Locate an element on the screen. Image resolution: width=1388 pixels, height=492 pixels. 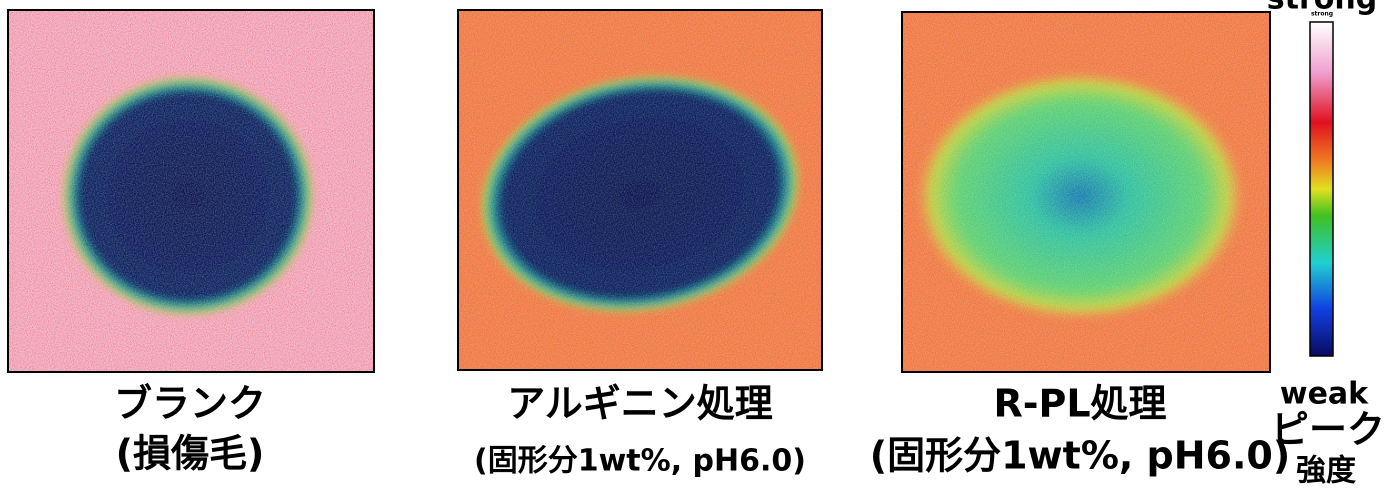
colorbar-bottom-label: weak is located at coordinates (1324, 394).